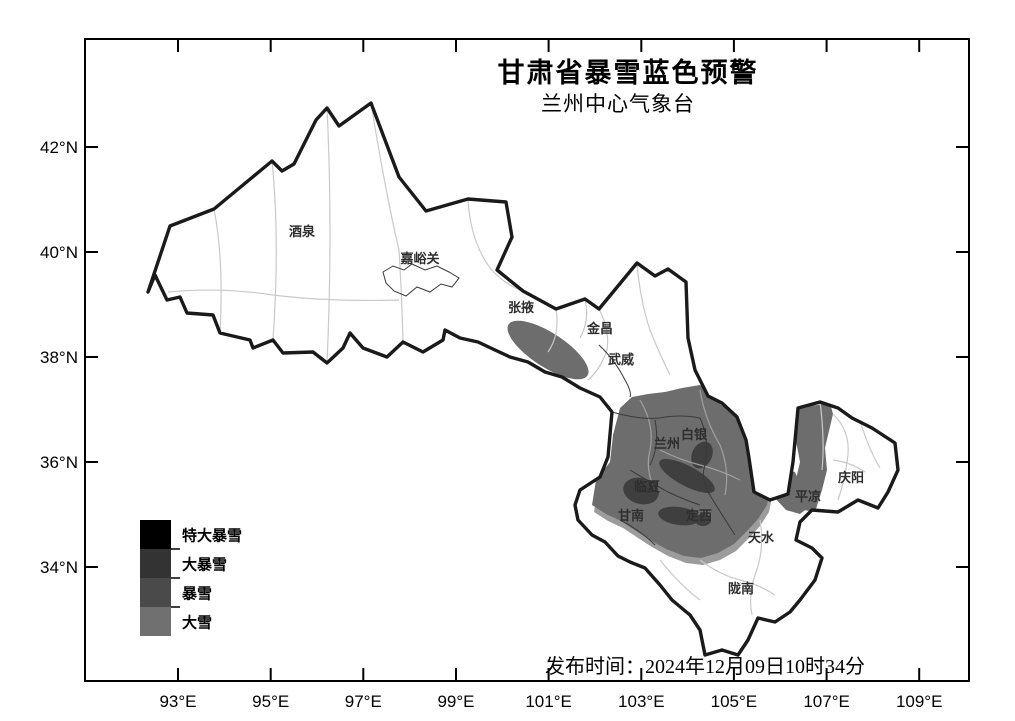 The height and width of the screenshot is (721, 1015). I want to click on warning-areas, so click(670, 442).